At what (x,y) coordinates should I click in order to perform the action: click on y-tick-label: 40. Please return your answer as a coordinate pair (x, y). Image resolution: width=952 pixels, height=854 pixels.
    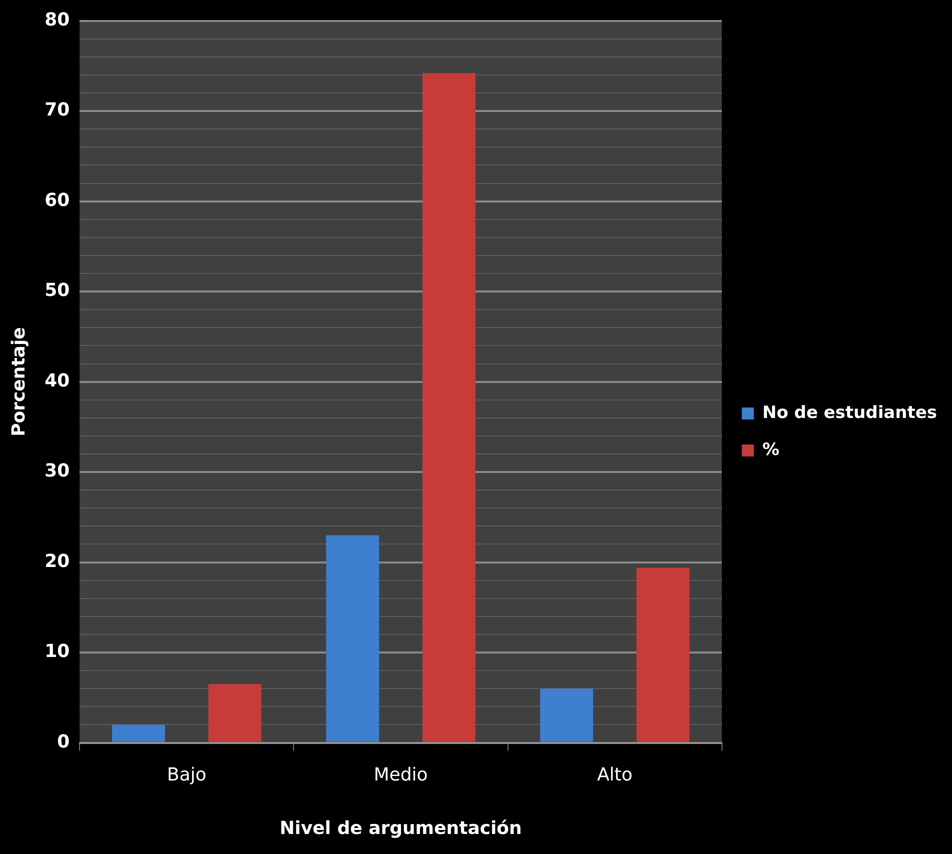
    Looking at the image, I should click on (57, 381).